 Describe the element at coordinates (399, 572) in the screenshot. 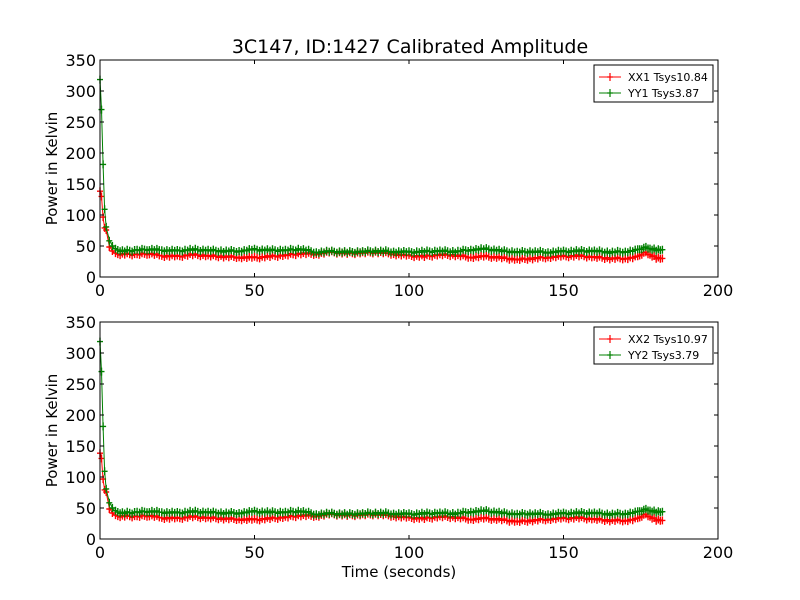

I see `x-axis-label: Time (seconds)` at that location.